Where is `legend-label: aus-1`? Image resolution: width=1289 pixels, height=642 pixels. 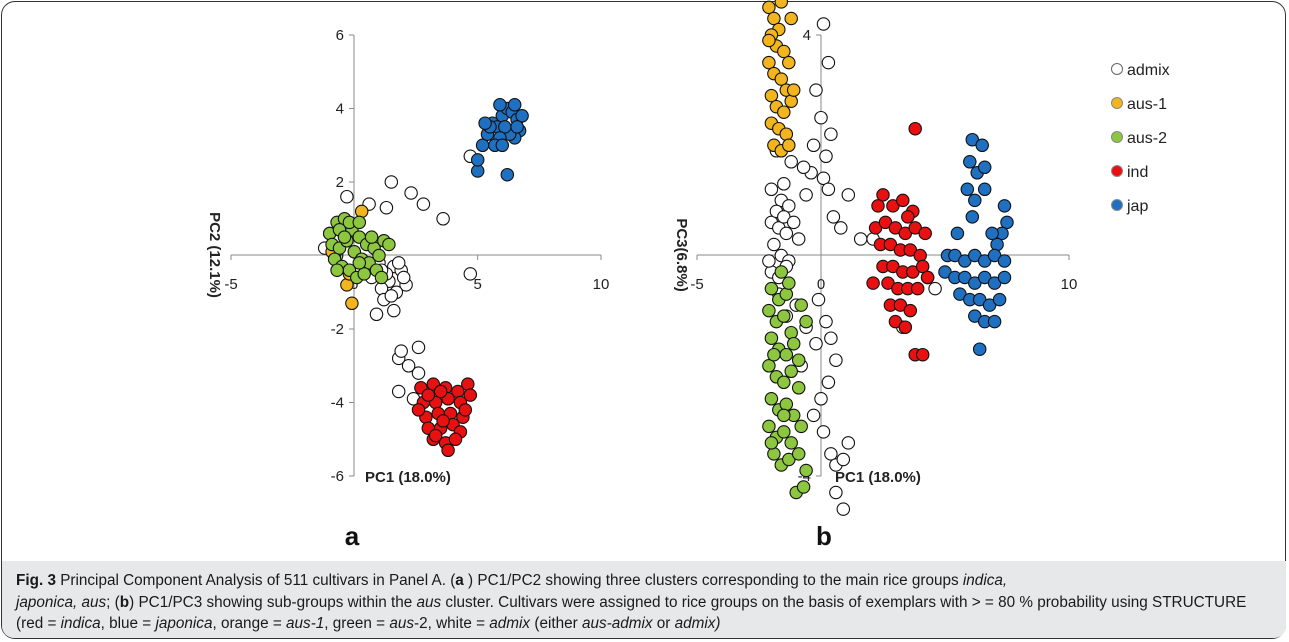
legend-label: aus-1 is located at coordinates (1147, 104).